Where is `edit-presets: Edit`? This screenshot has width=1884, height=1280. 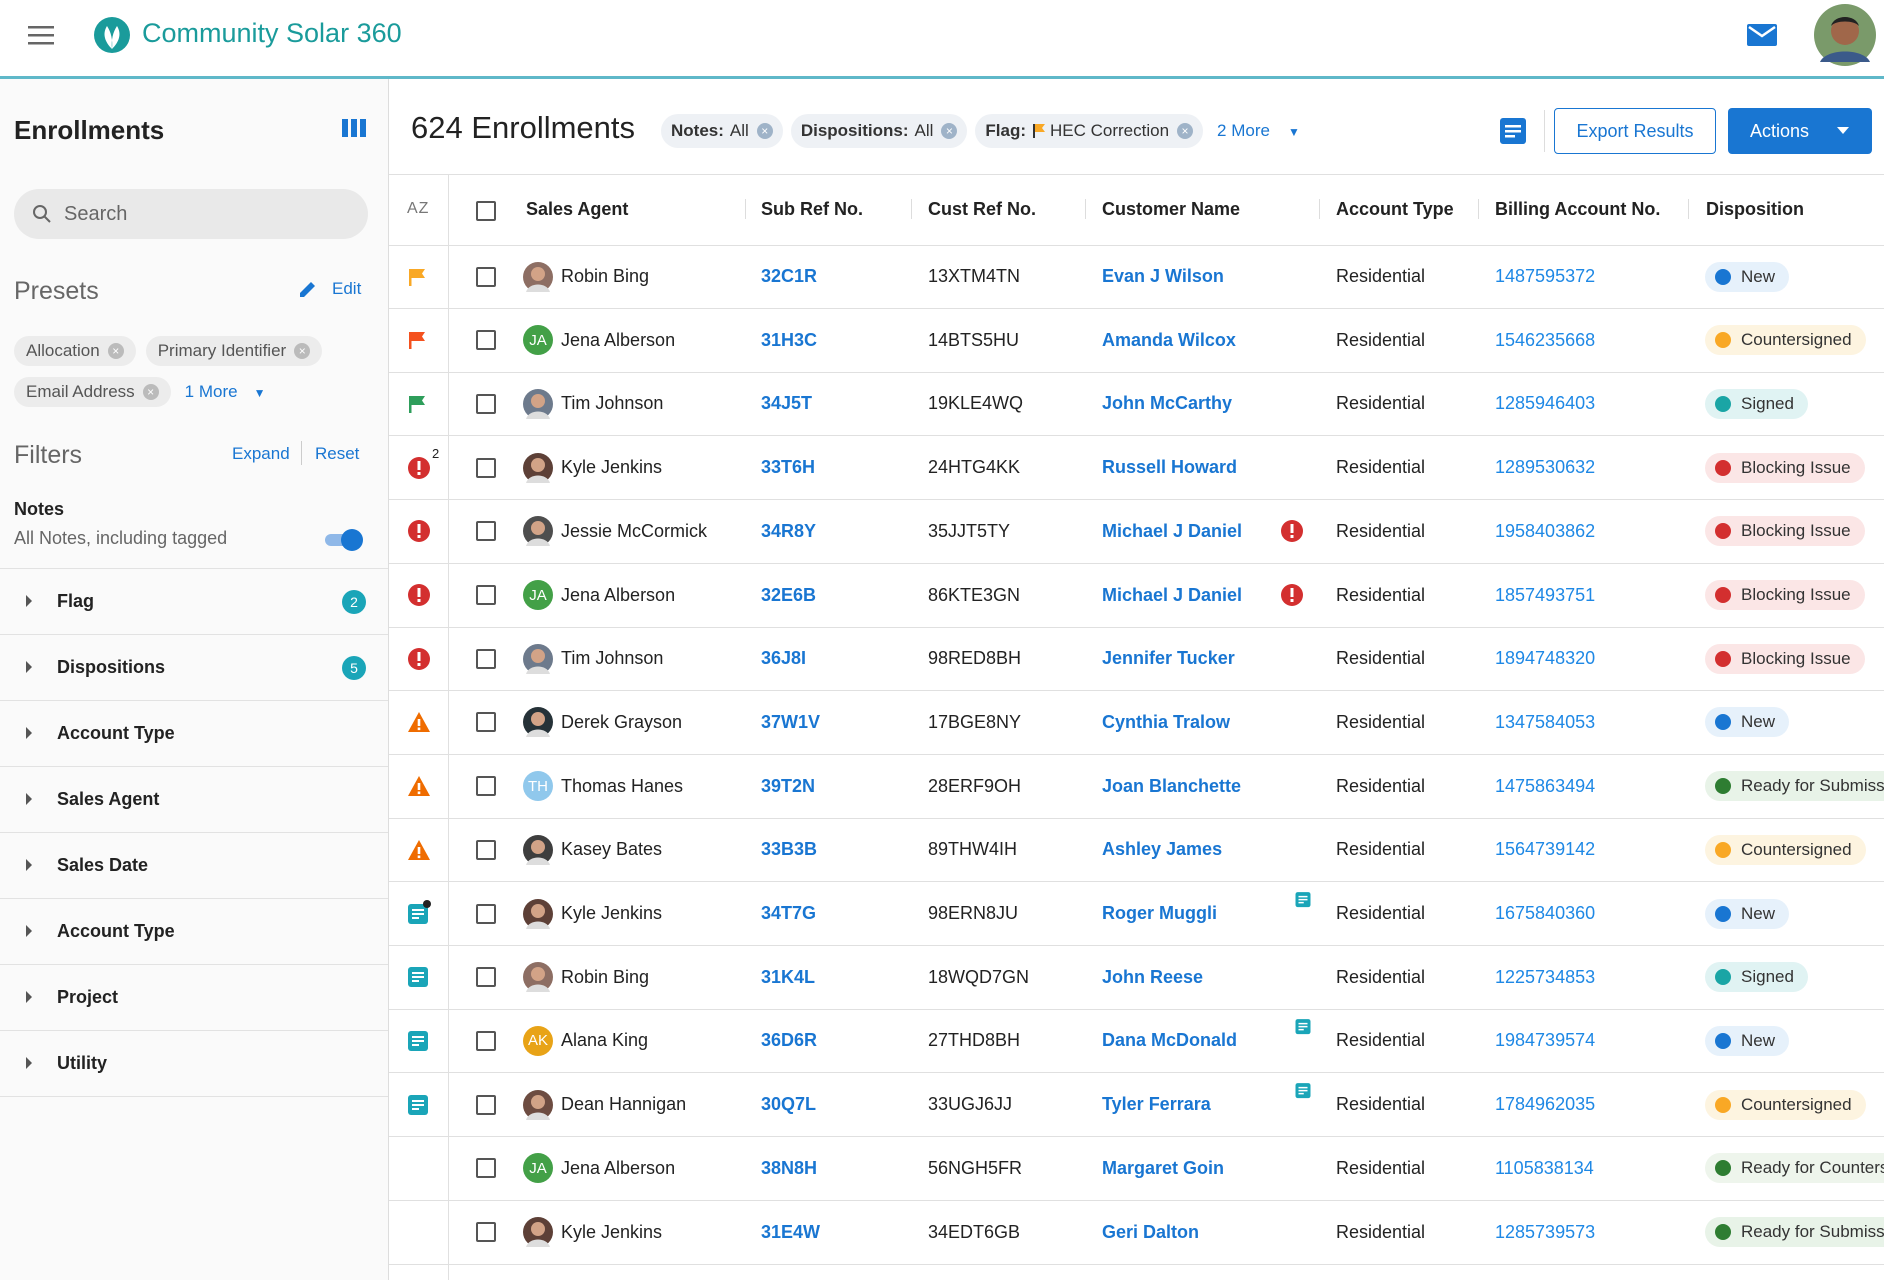
edit-presets: Edit is located at coordinates (329, 289).